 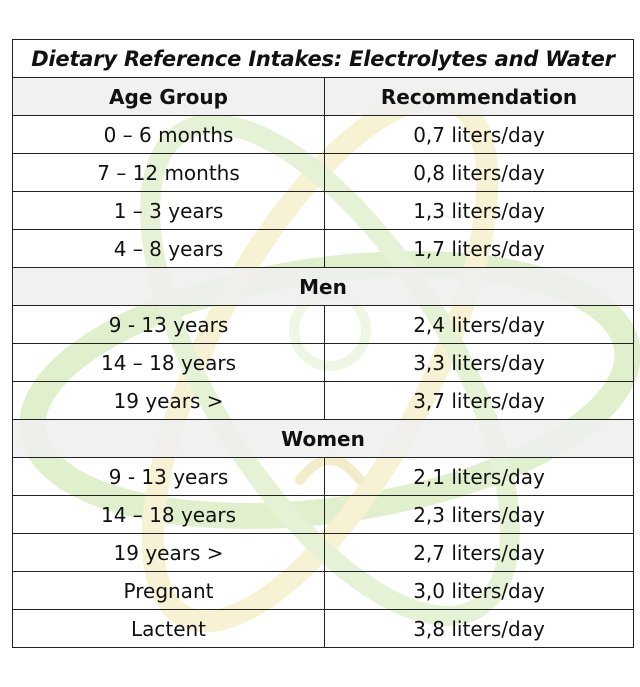 I want to click on recommendation-cell: 1,3 liters/day, so click(x=479, y=210).